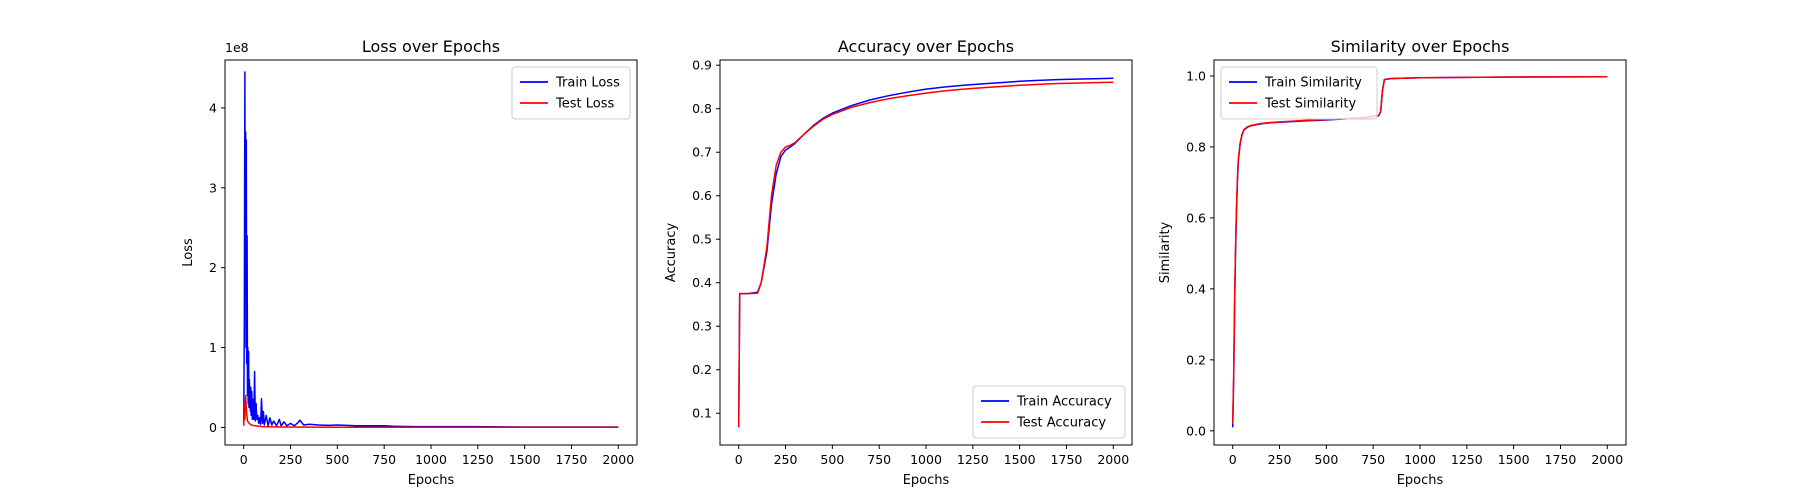 The height and width of the screenshot is (500, 1800). Describe the element at coordinates (1165, 252) in the screenshot. I see `y-axis-label: Similarity` at that location.